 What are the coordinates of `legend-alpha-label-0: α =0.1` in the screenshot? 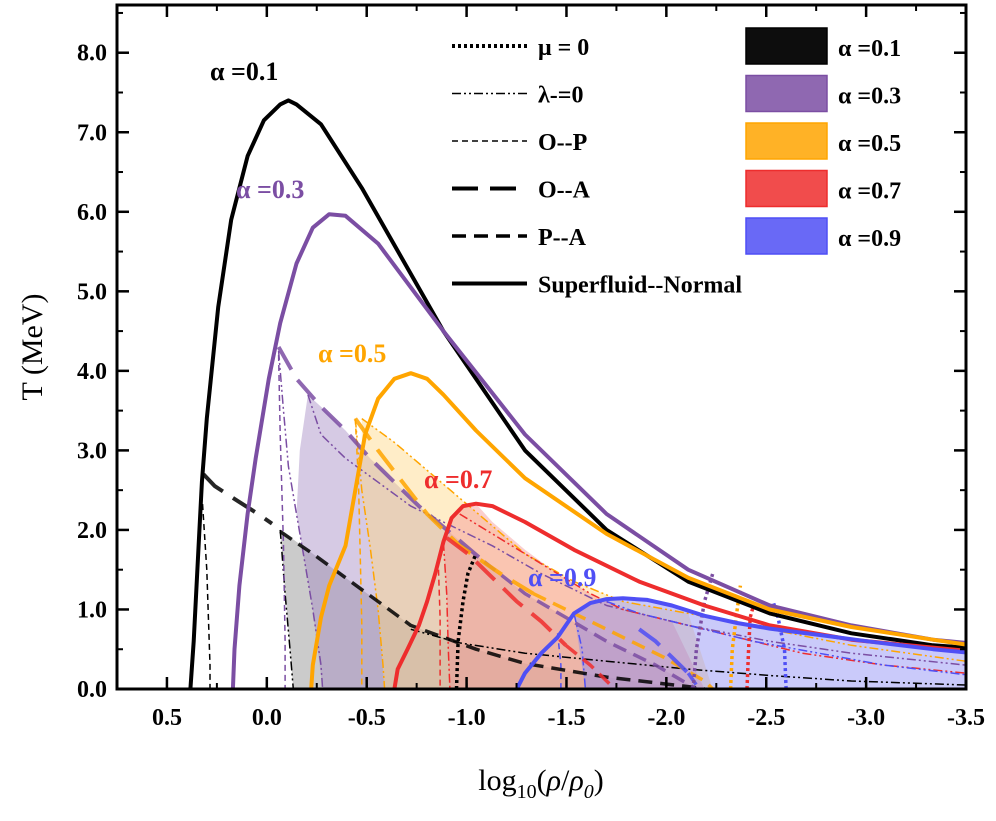 It's located at (869, 49).